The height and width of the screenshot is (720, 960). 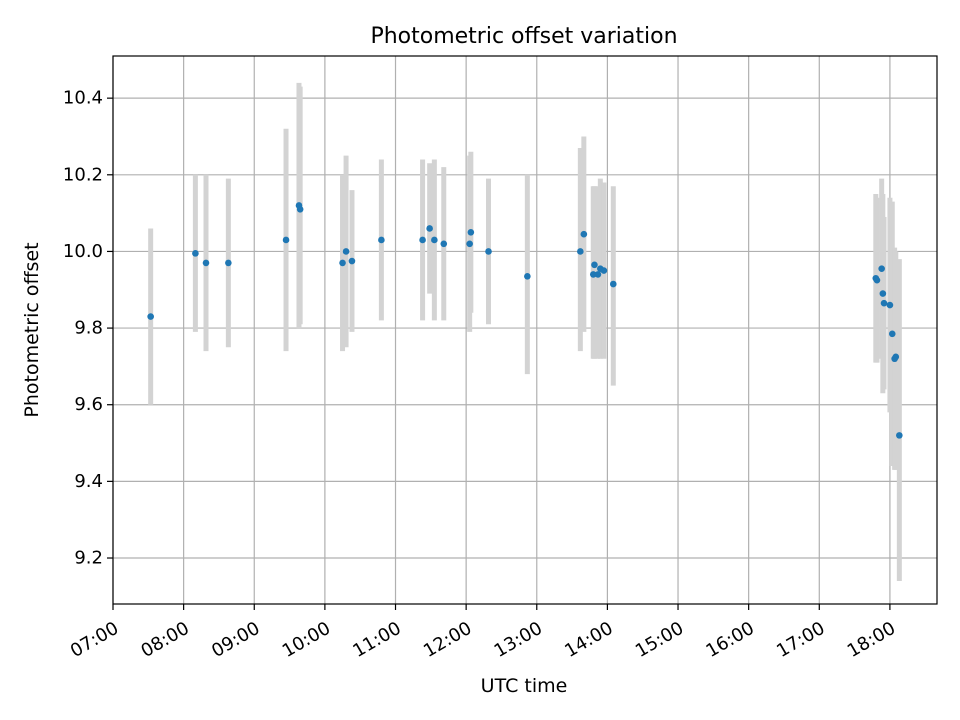 What do you see at coordinates (88, 558) in the screenshot?
I see `y-tick-label: 9.2` at bounding box center [88, 558].